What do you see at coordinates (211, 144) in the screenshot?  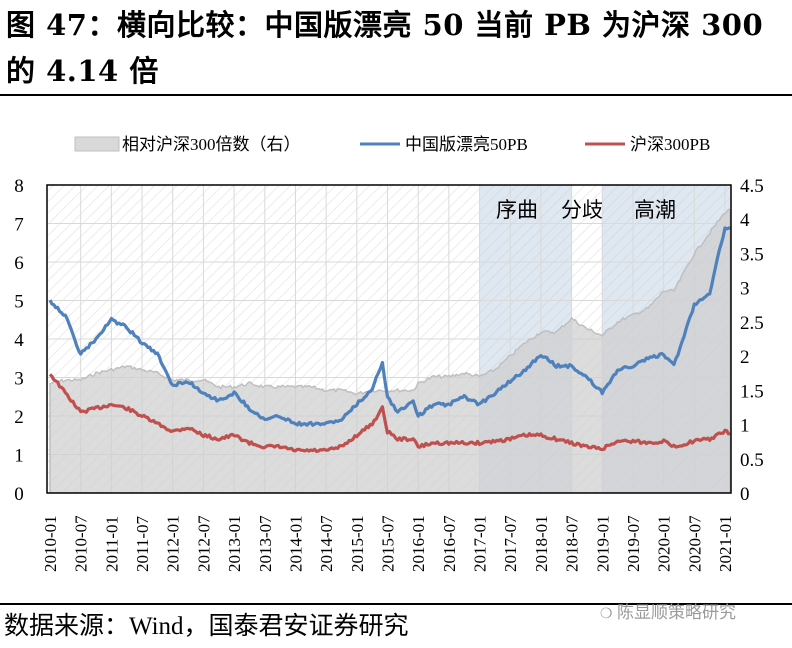 I see `legend-label-ratio: 相对沪深300倍数（右）` at bounding box center [211, 144].